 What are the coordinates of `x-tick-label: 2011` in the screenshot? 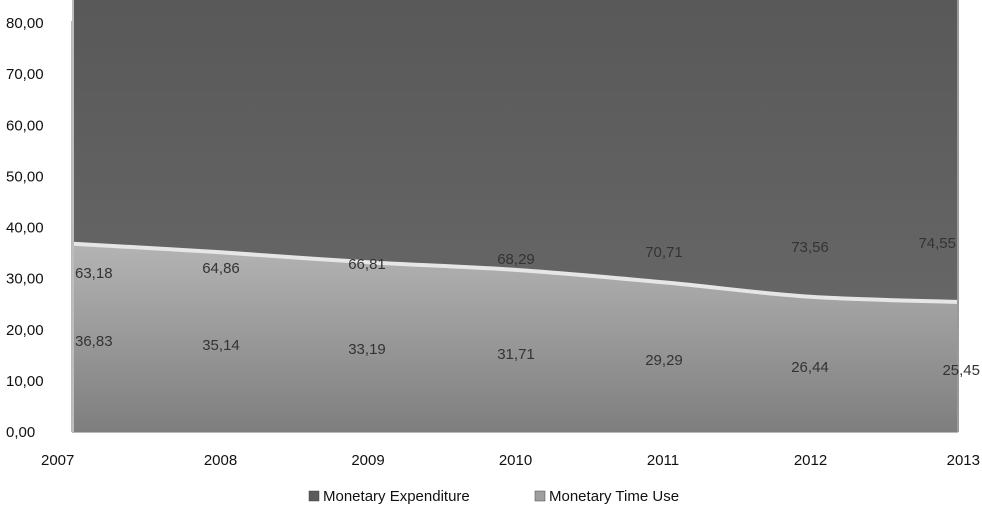 It's located at (663, 460).